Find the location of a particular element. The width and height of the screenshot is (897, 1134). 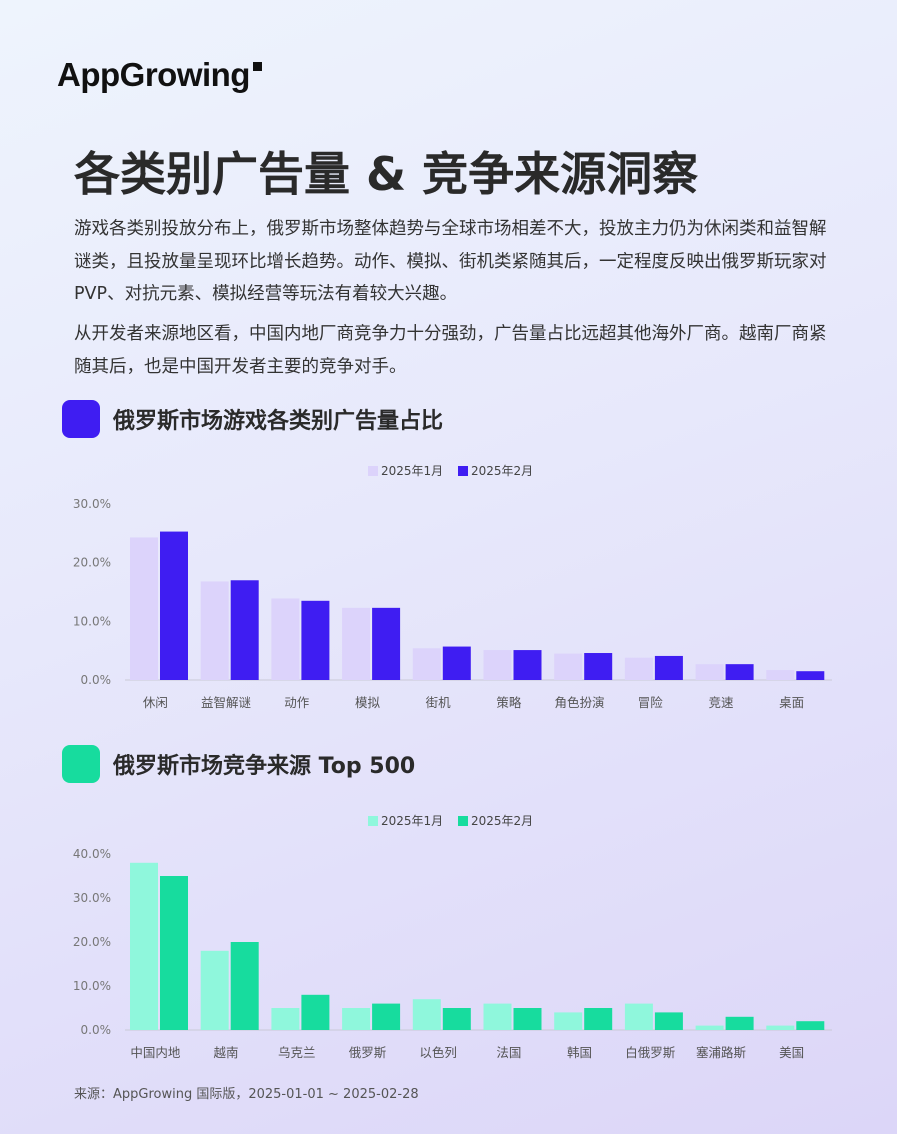

x-tick-label: 塞浦路斯 is located at coordinates (721, 1052).